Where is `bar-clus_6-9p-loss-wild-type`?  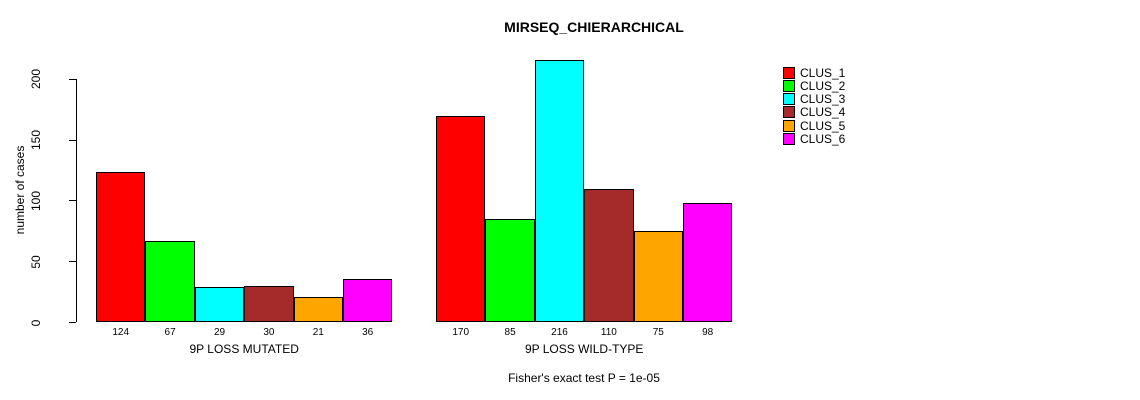 bar-clus_6-9p-loss-wild-type is located at coordinates (708, 263).